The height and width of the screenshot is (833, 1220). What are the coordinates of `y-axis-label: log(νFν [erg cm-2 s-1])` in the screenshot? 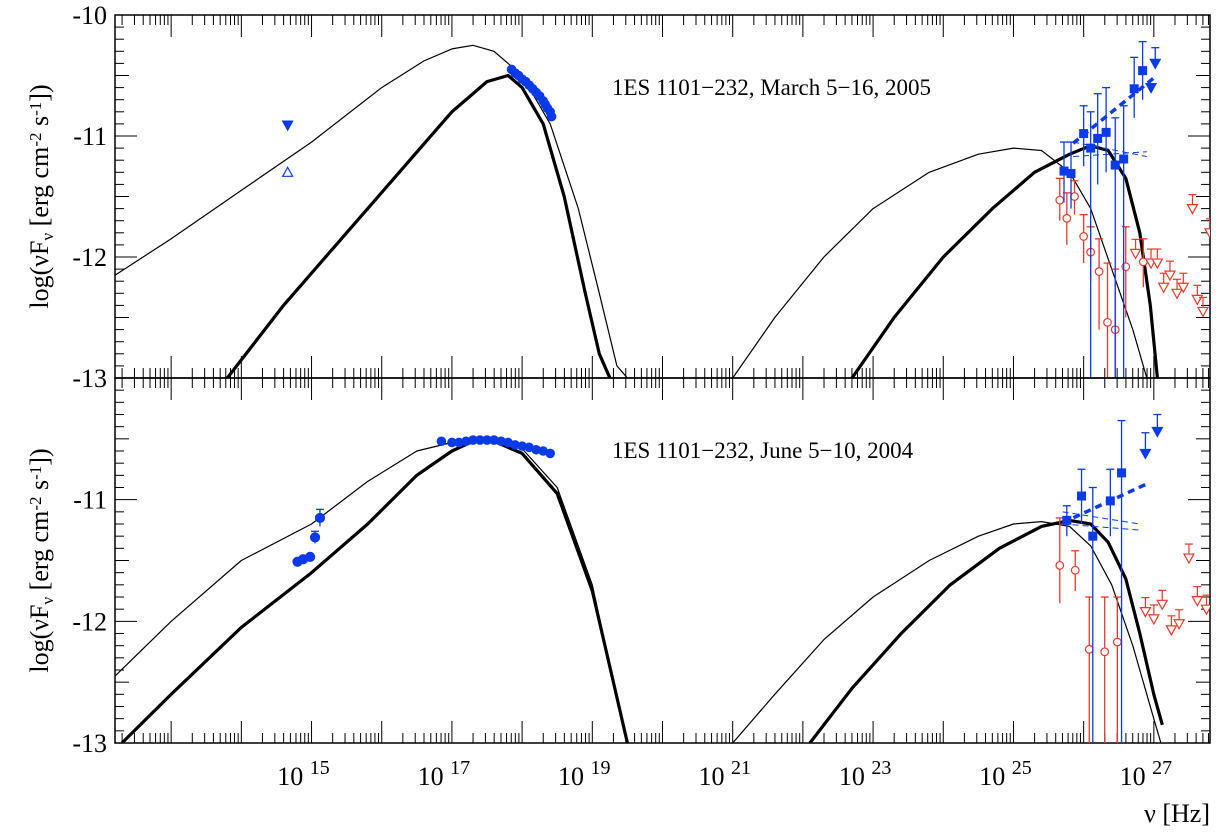 It's located at (41, 196).